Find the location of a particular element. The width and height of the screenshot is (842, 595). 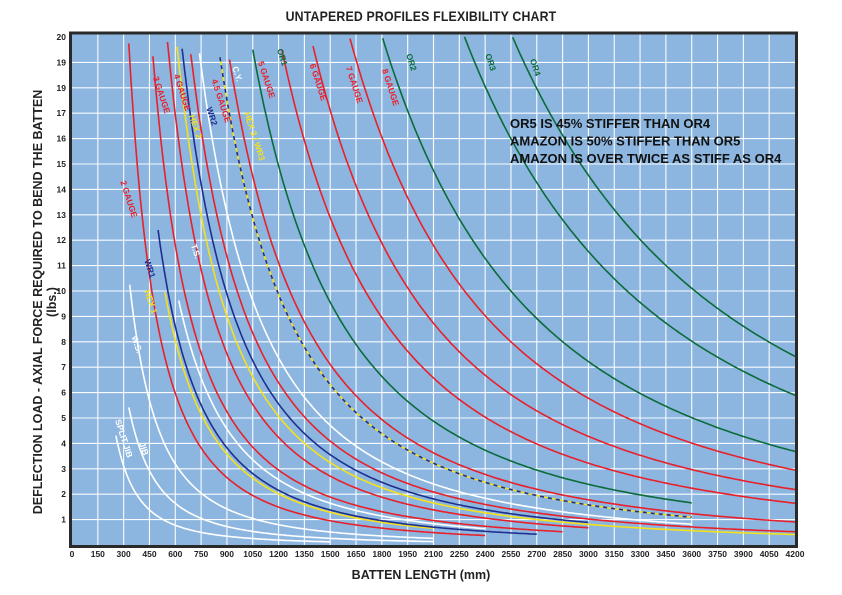

y-tick-label: 2 is located at coordinates (63, 494).